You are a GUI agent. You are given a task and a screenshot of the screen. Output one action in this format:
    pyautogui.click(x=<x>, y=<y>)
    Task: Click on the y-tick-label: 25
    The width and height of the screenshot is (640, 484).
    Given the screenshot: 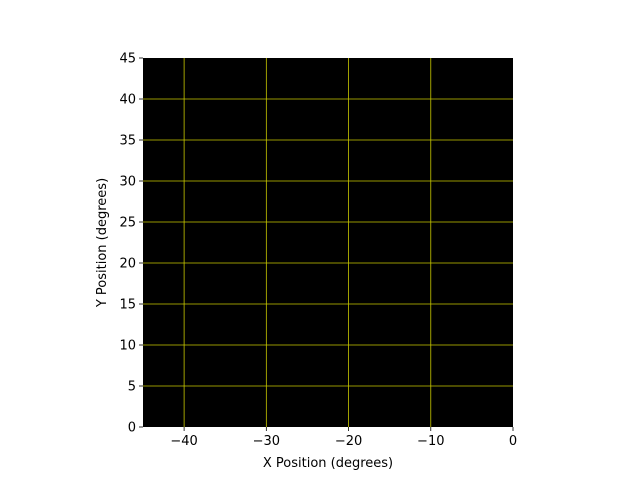 What is the action you would take?
    pyautogui.click(x=127, y=223)
    